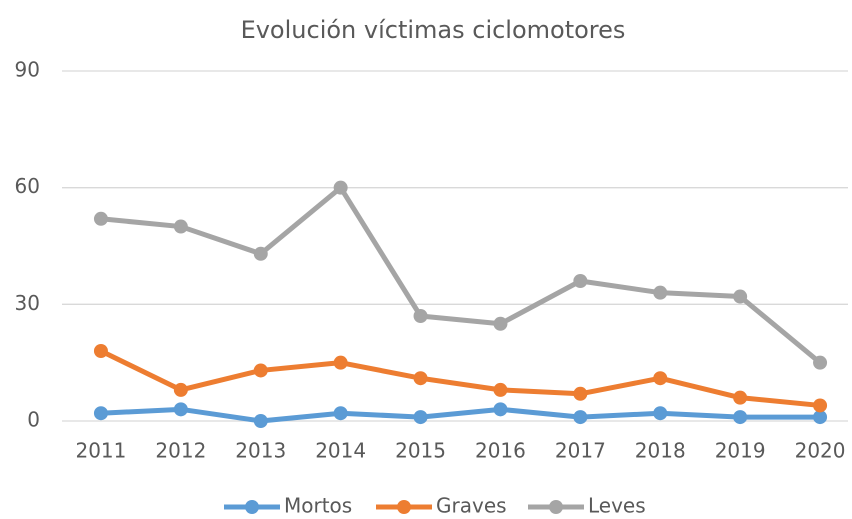 This screenshot has width=852, height=519. I want to click on legend-label: Graves, so click(471, 506).